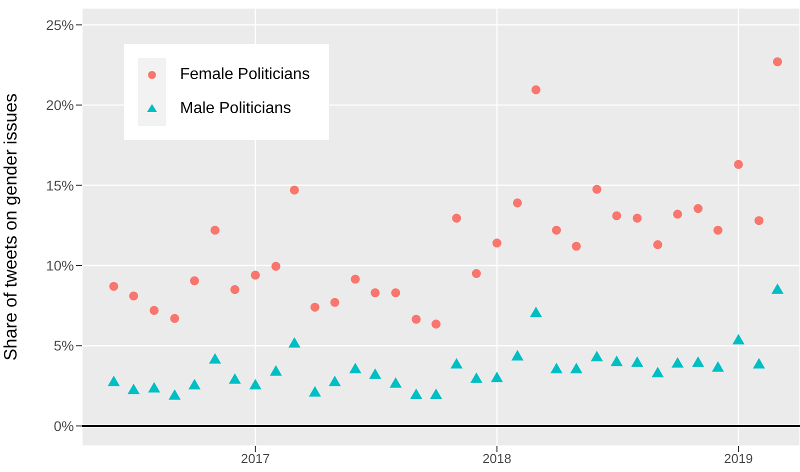 The width and height of the screenshot is (800, 472). I want to click on y-tick-label: 5%, so click(64, 346).